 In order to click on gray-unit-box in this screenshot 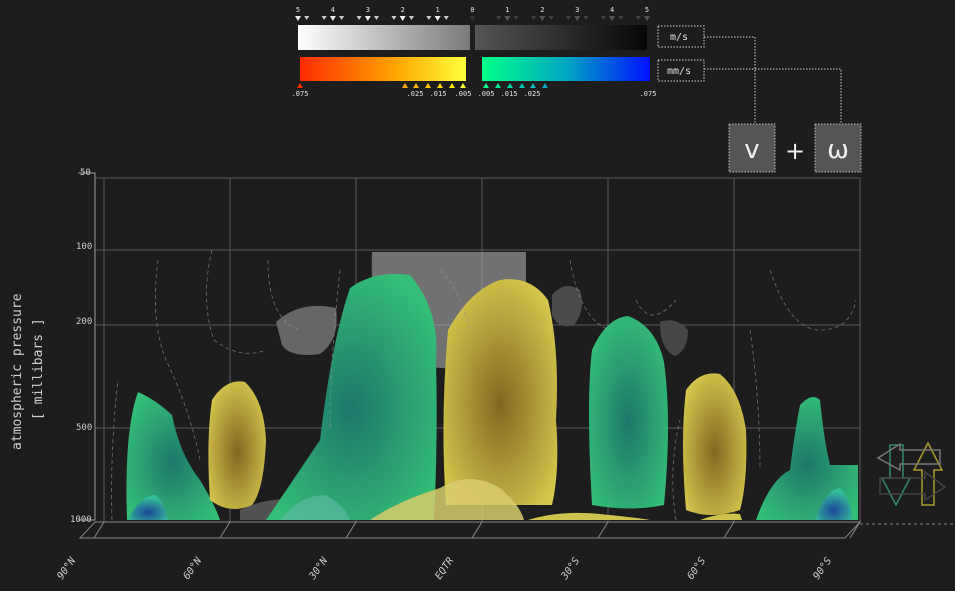, I will do `click(681, 36)`.